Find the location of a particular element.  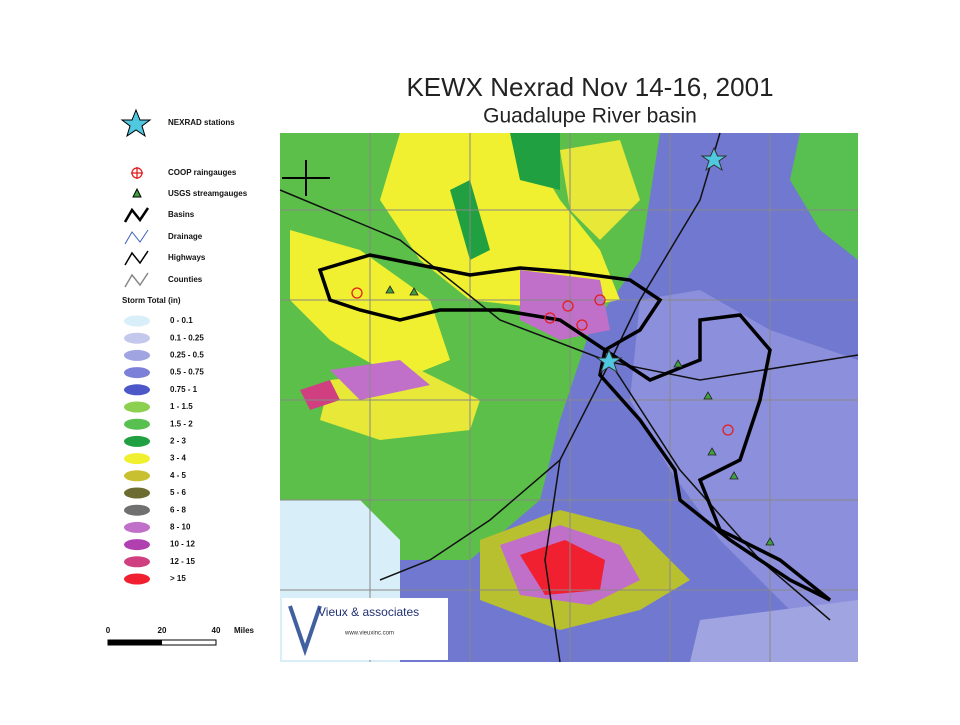

legend-label: Highways is located at coordinates (187, 257).